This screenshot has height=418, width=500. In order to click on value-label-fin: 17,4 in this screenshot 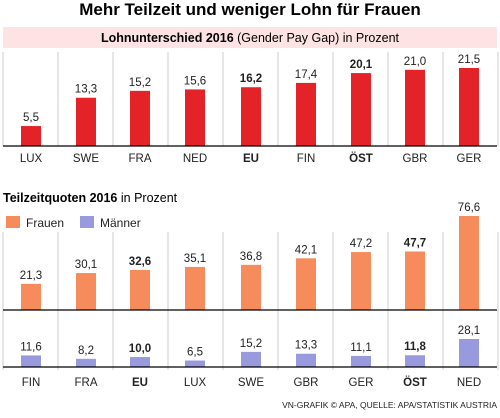, I will do `click(306, 75)`.